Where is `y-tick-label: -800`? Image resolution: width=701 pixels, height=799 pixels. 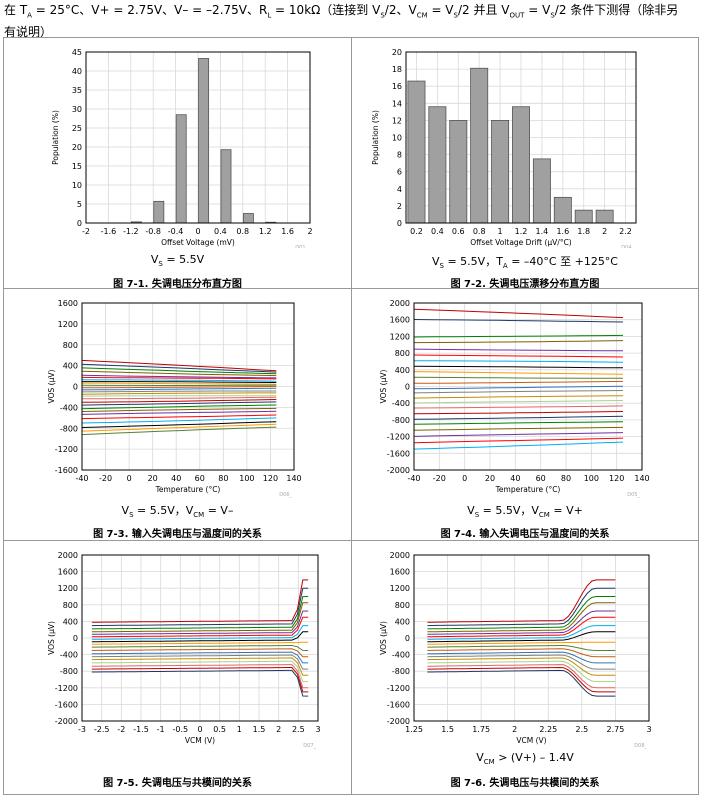 y-tick-label: -800 is located at coordinates (69, 428).